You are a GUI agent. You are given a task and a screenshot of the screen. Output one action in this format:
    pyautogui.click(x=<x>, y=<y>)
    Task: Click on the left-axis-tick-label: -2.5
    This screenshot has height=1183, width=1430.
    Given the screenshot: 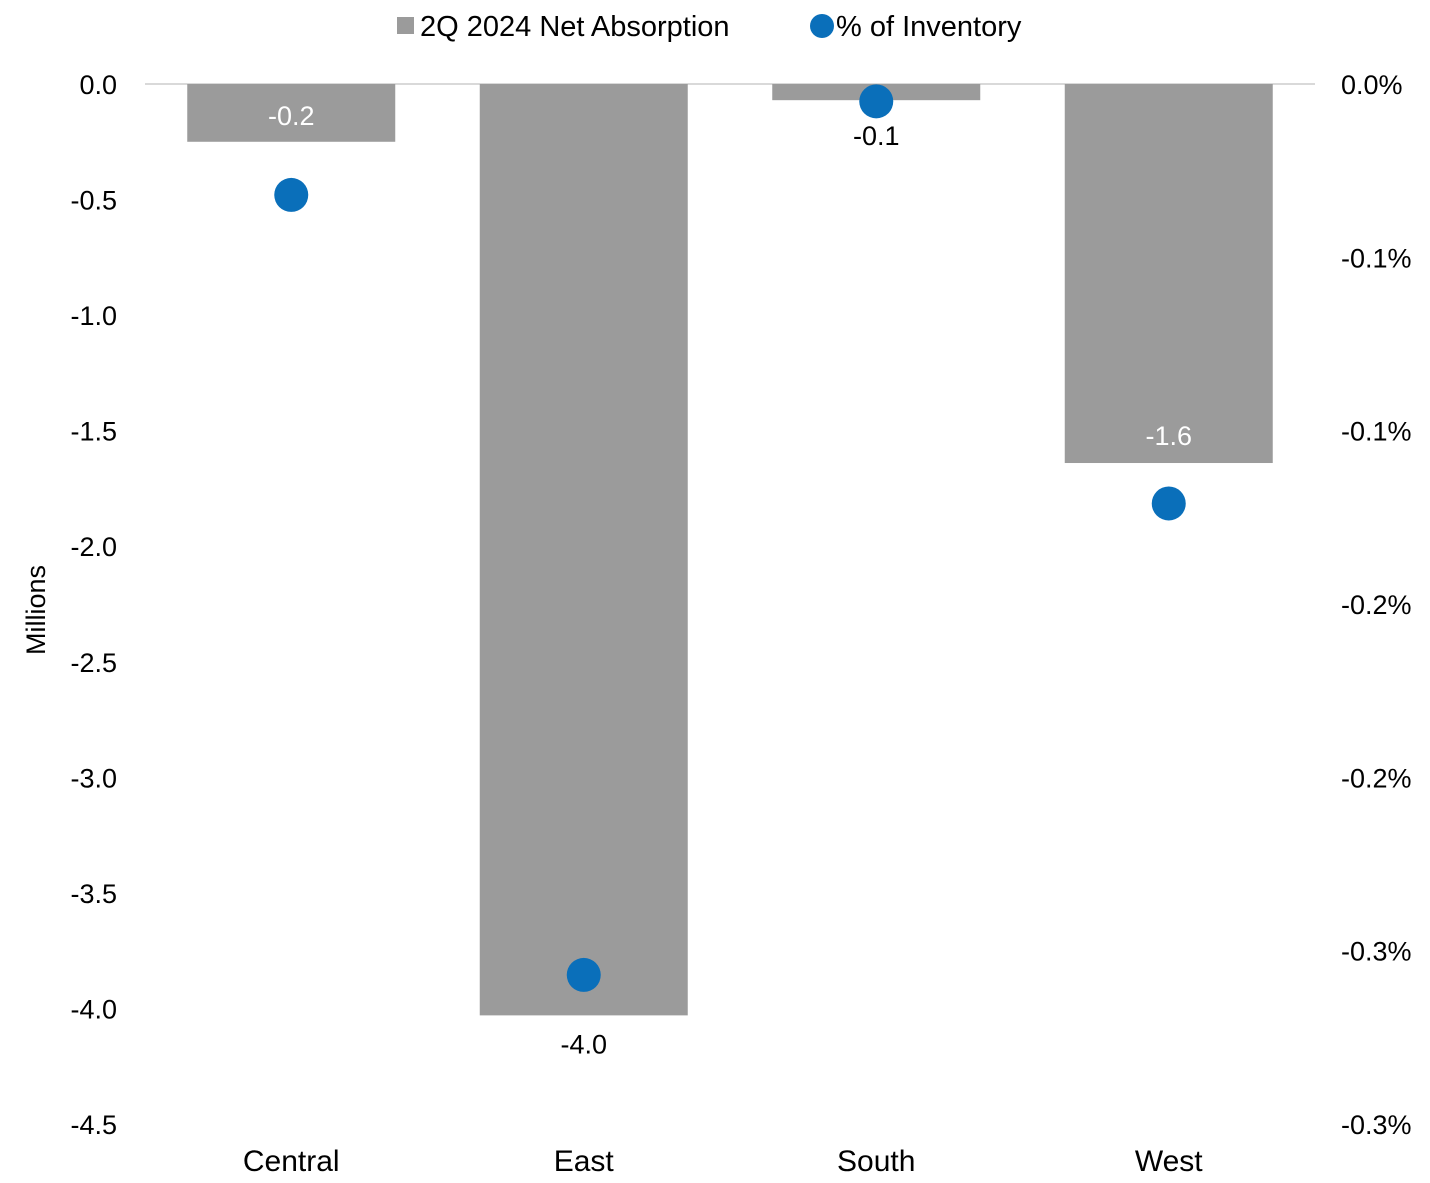 What is the action you would take?
    pyautogui.click(x=93, y=663)
    